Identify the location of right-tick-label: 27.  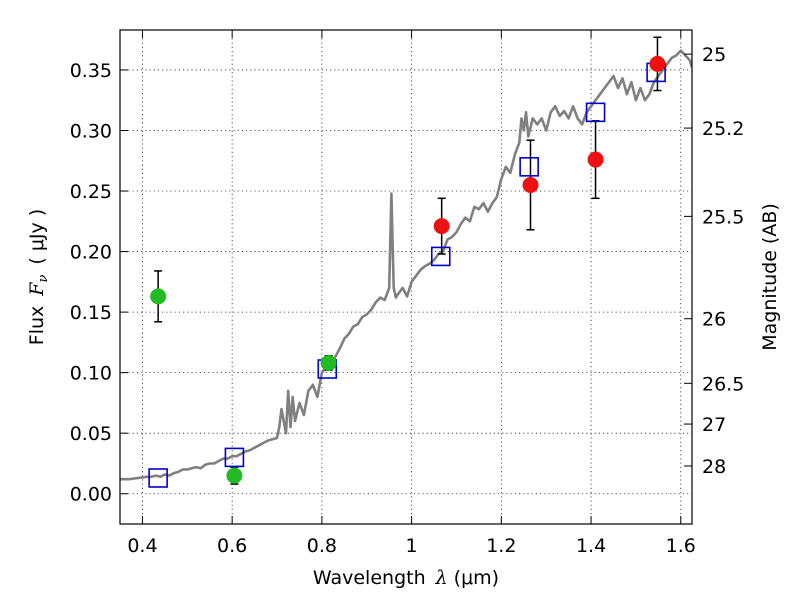
(714, 425).